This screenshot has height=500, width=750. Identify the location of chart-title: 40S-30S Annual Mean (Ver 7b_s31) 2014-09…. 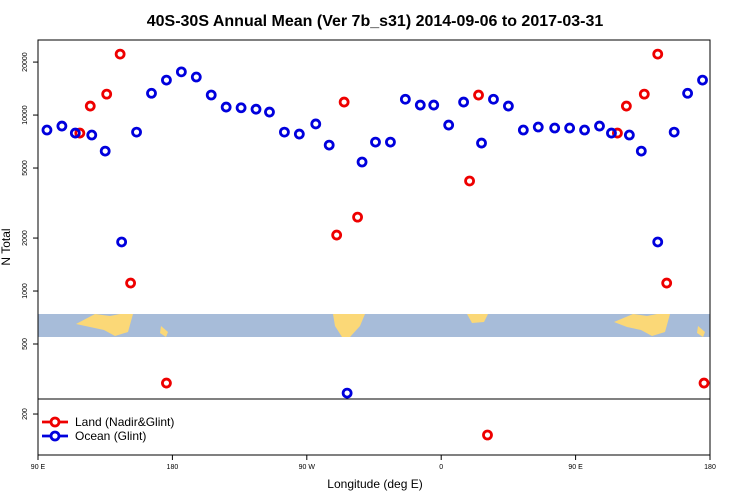
(375, 21).